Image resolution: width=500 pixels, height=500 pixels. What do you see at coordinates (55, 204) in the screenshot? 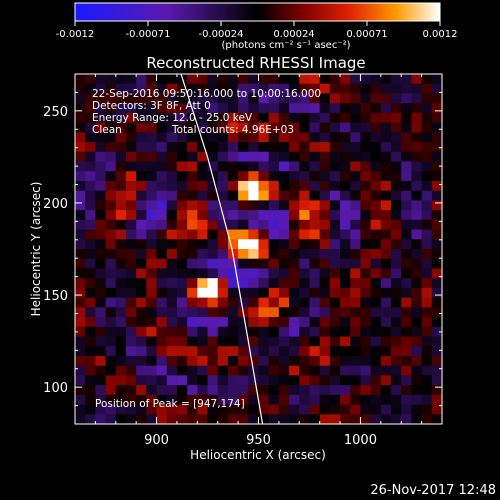
I see `y-tick-label: 200` at bounding box center [55, 204].